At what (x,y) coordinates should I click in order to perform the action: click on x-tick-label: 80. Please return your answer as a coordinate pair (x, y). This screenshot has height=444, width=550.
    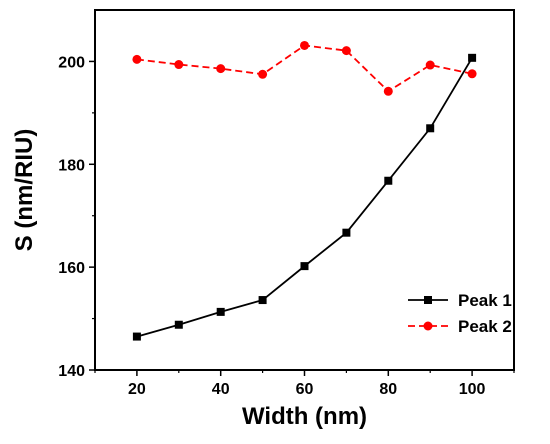
    Looking at the image, I should click on (388, 389).